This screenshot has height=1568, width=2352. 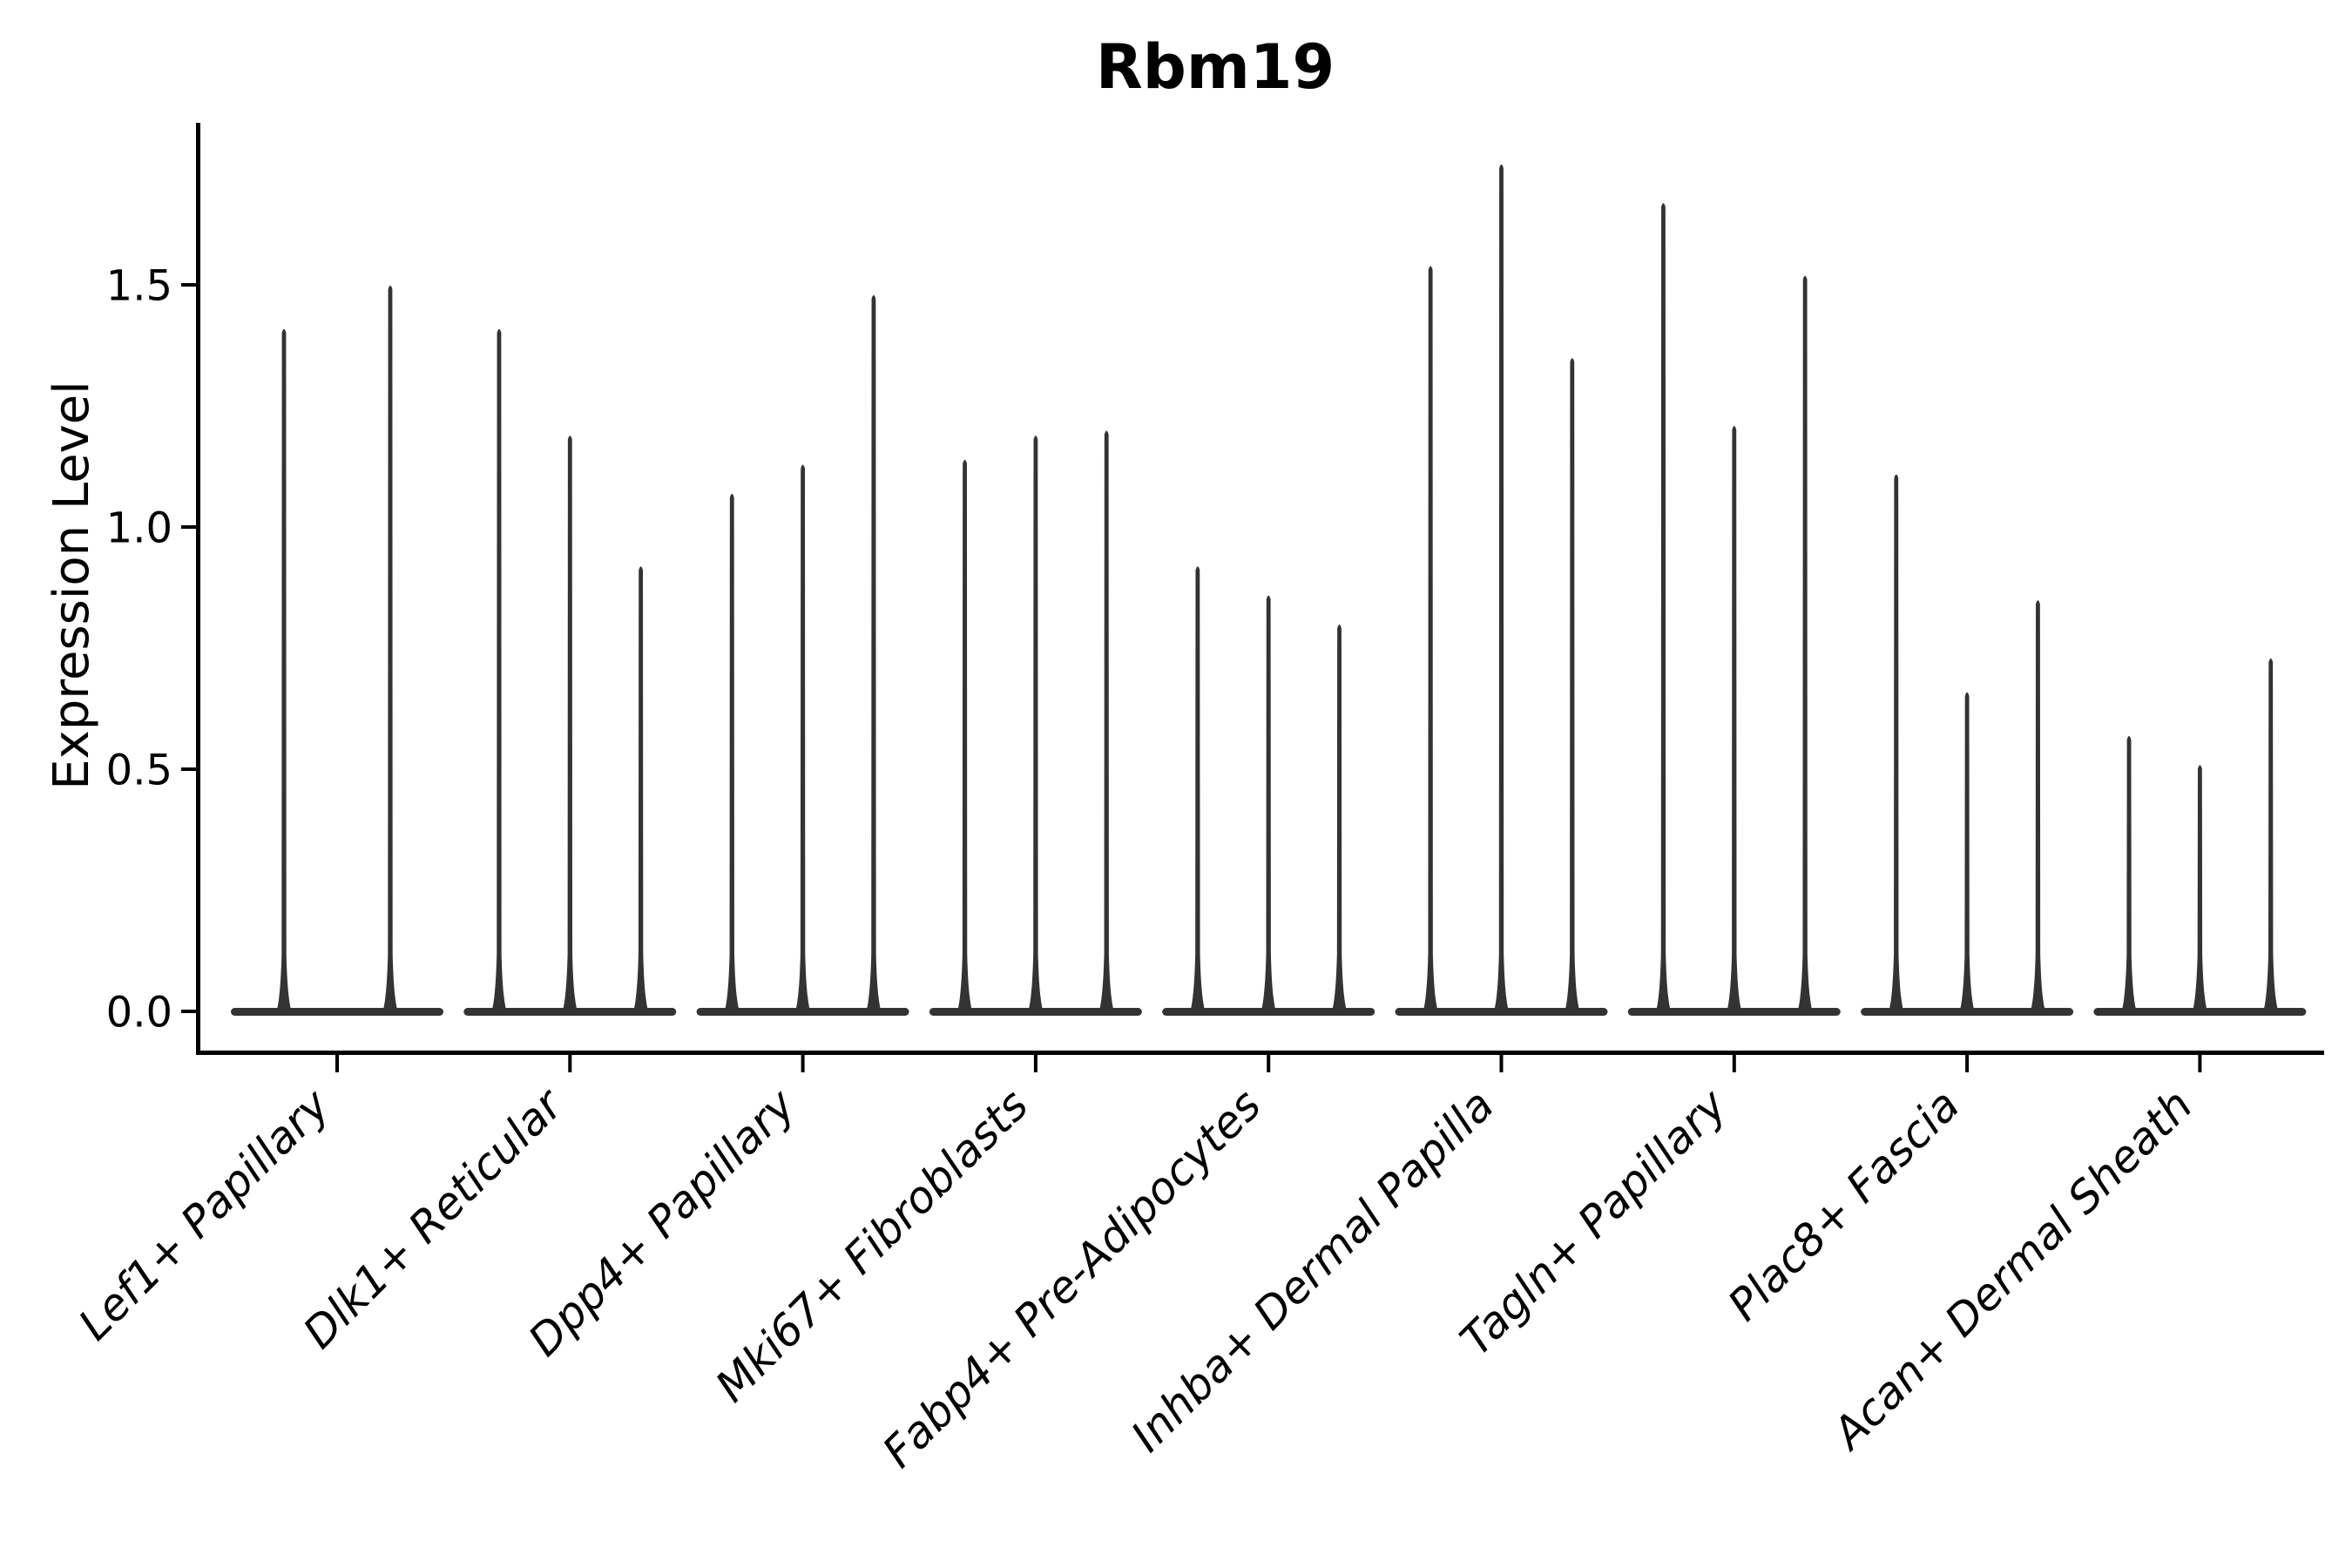 I want to click on x-tick-label: Lef1+ Papillary, so click(x=204, y=1213).